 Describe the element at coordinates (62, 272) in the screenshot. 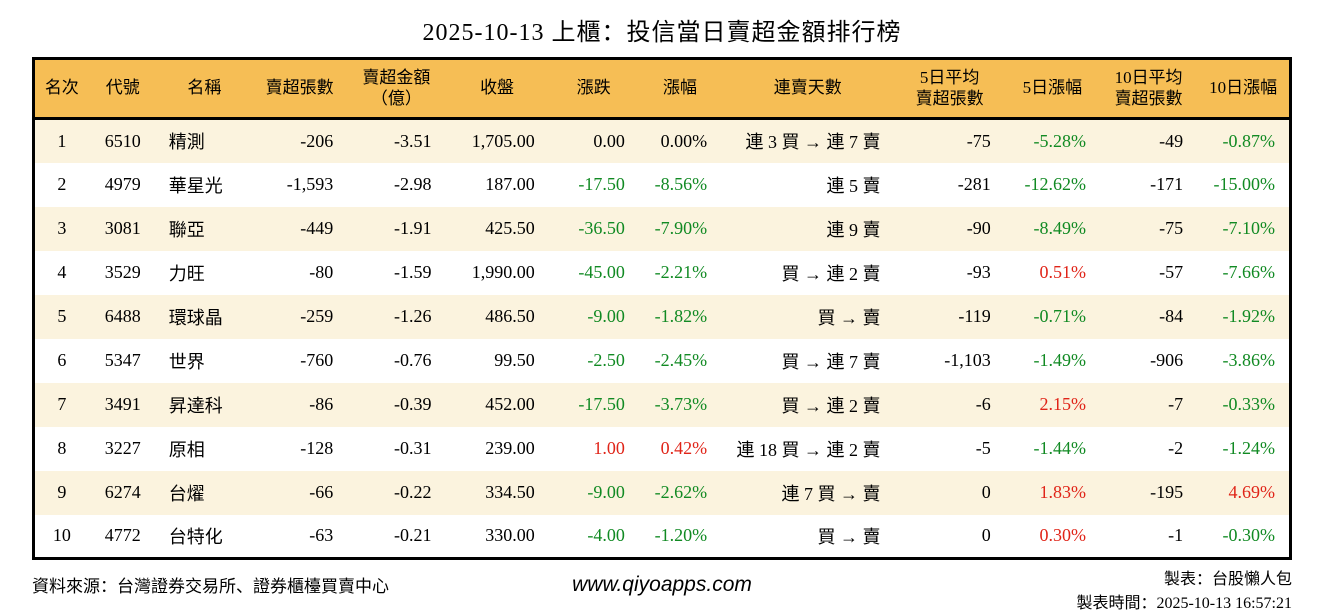

I see `cell-rank: 4` at that location.